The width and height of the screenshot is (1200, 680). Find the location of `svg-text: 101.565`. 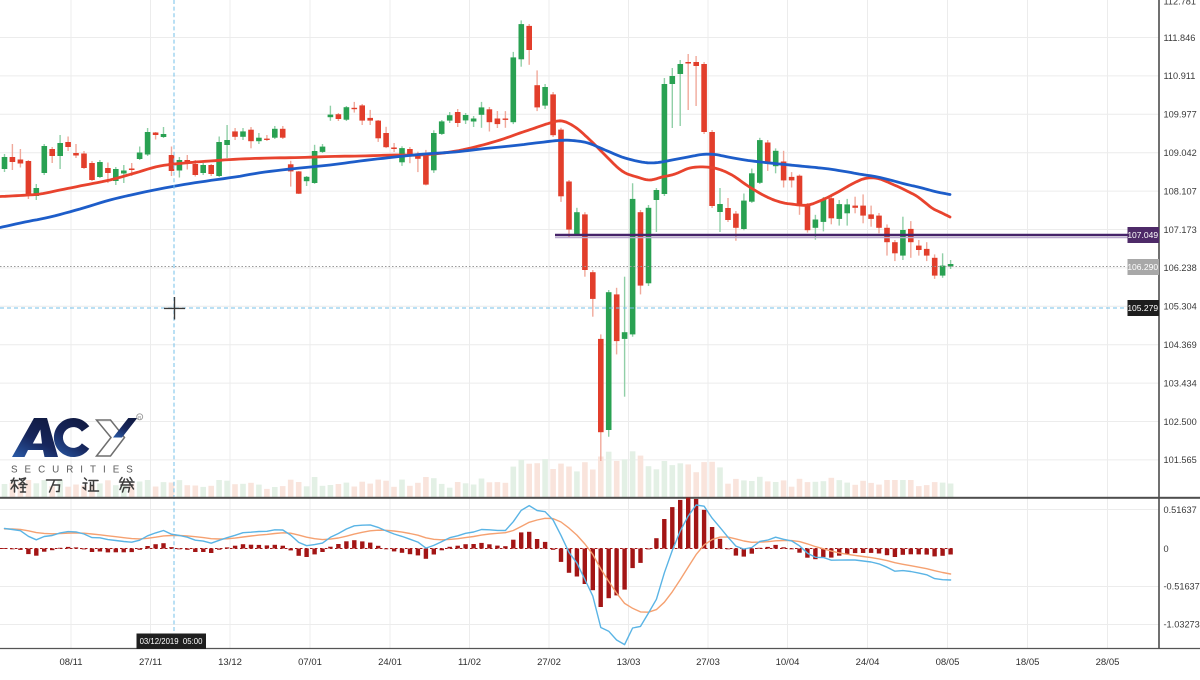

svg-text: 101.565 is located at coordinates (1180, 460).